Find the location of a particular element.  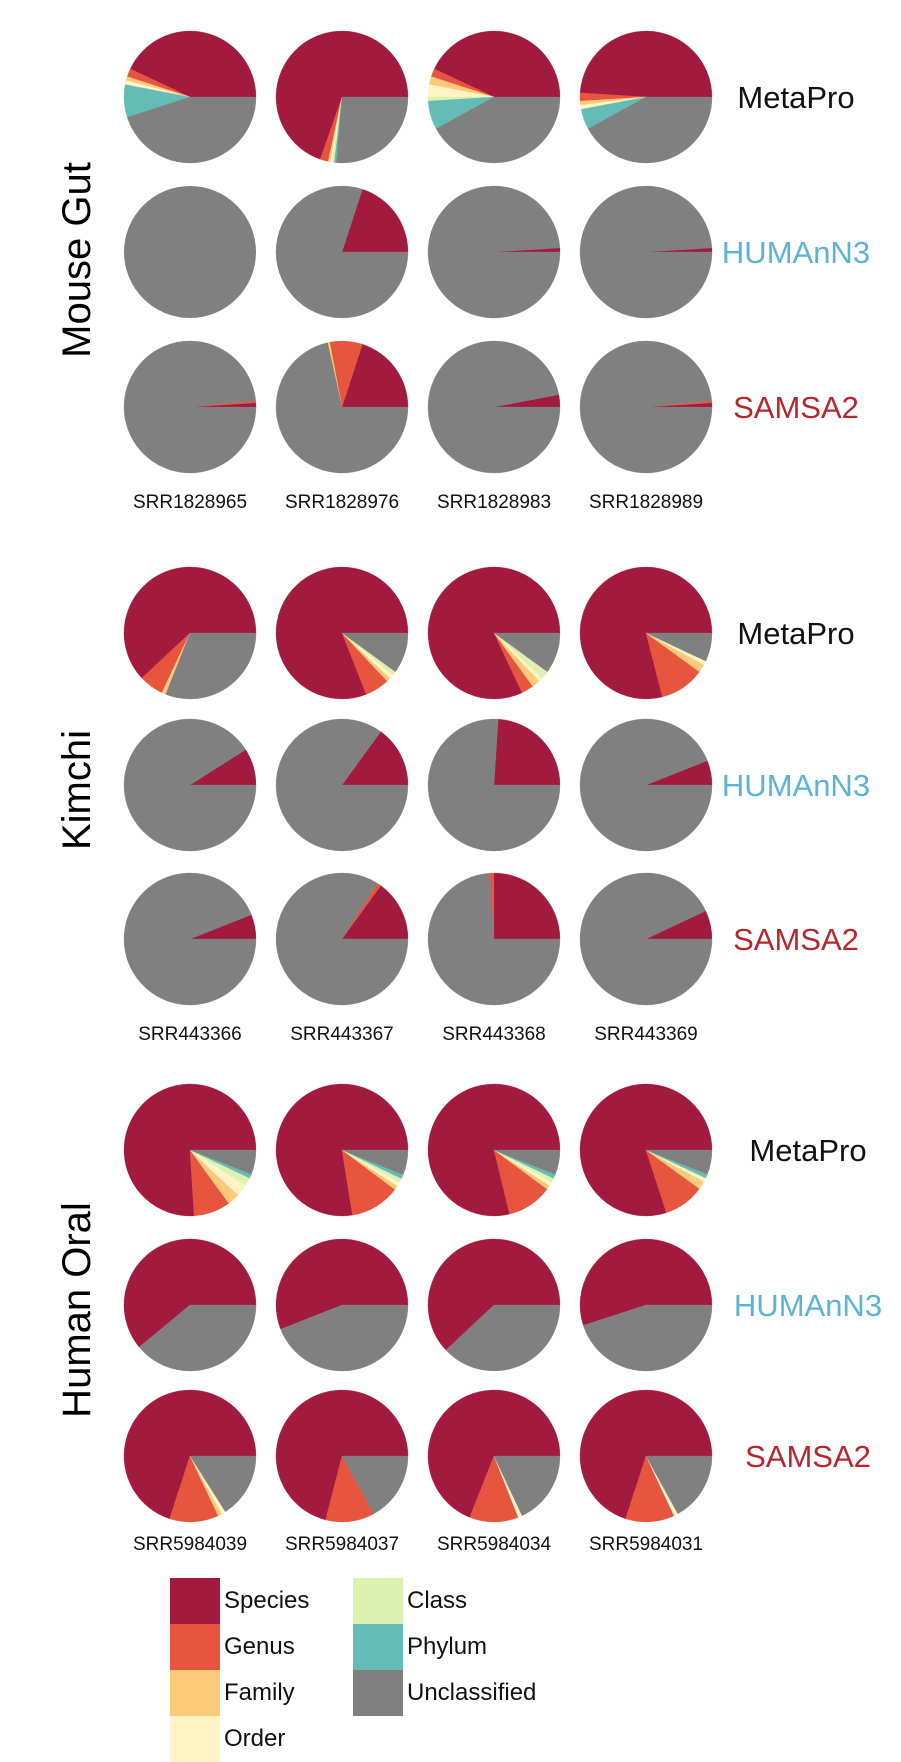

pie-slice-1-2-2-species is located at coordinates (527, 906).